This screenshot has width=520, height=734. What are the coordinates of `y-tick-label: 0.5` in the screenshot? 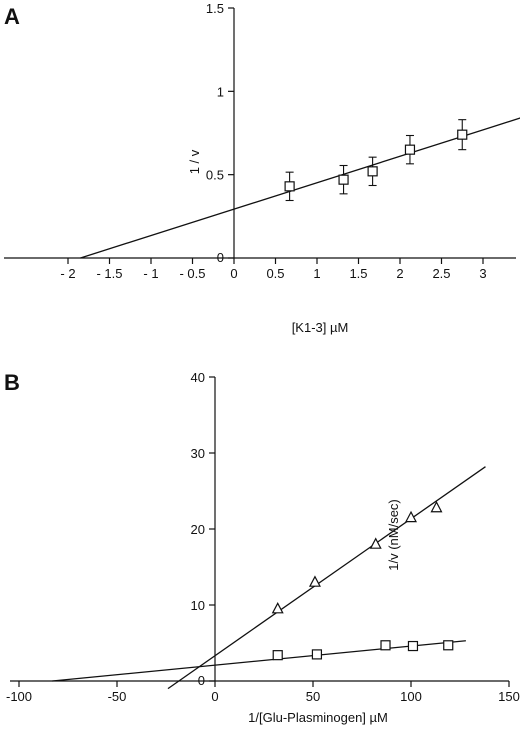 It's located at (215, 175).